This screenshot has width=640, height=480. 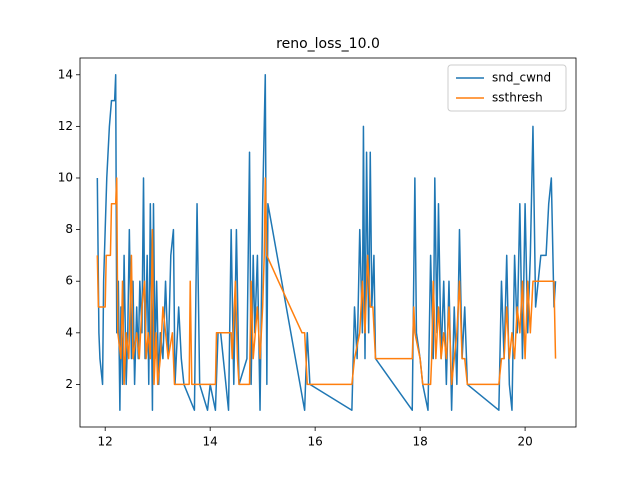 I want to click on y-tick-label: 12, so click(x=65, y=126).